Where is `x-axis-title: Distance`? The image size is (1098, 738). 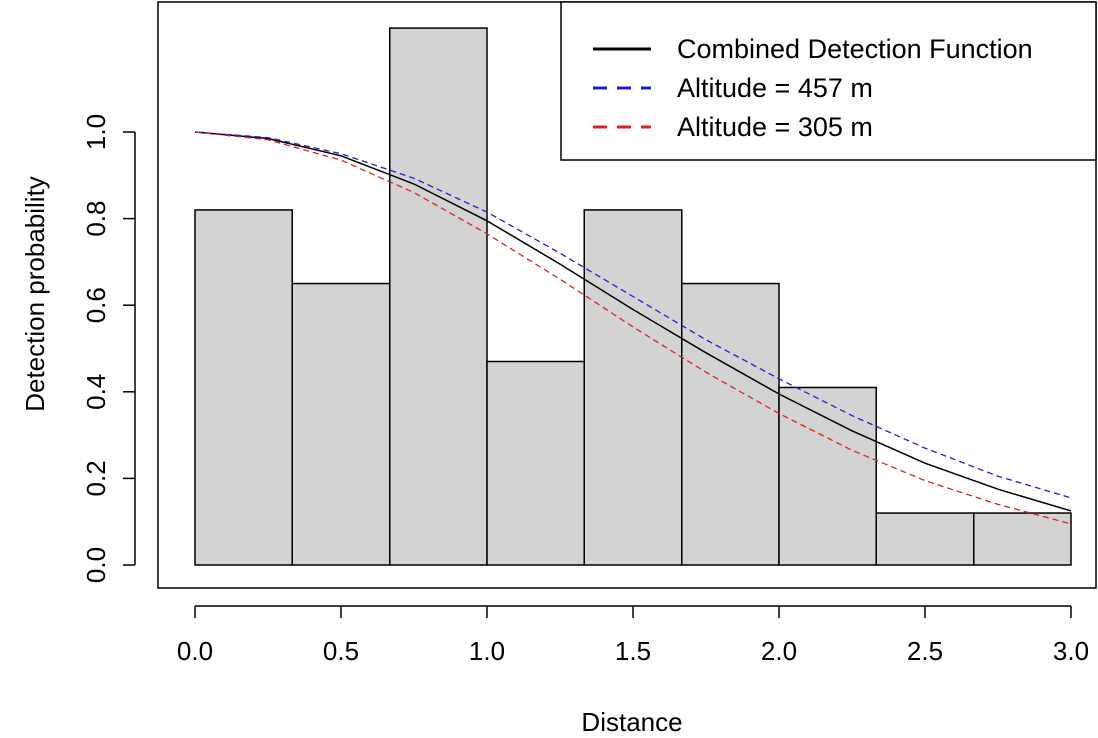 x-axis-title: Distance is located at coordinates (631, 722).